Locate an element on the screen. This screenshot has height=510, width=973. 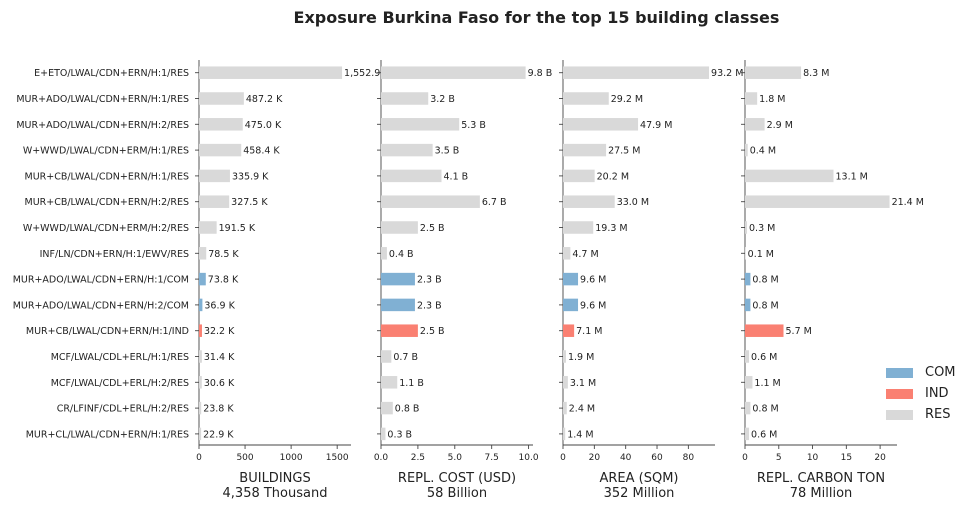
data-label: 20.2 M is located at coordinates (613, 176).